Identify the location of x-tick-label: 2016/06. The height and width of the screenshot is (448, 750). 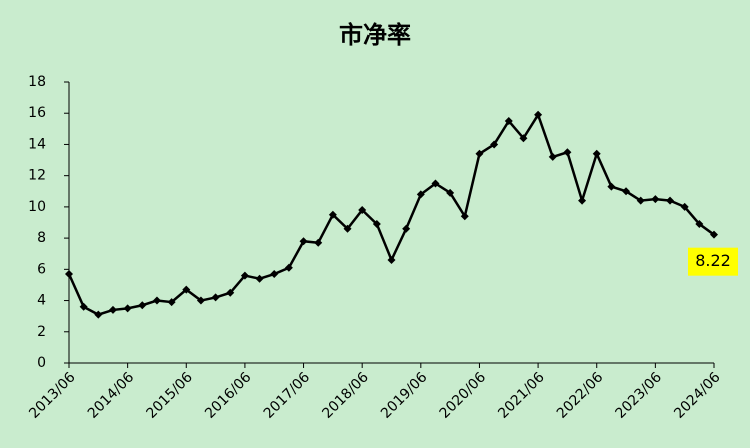
(228, 395).